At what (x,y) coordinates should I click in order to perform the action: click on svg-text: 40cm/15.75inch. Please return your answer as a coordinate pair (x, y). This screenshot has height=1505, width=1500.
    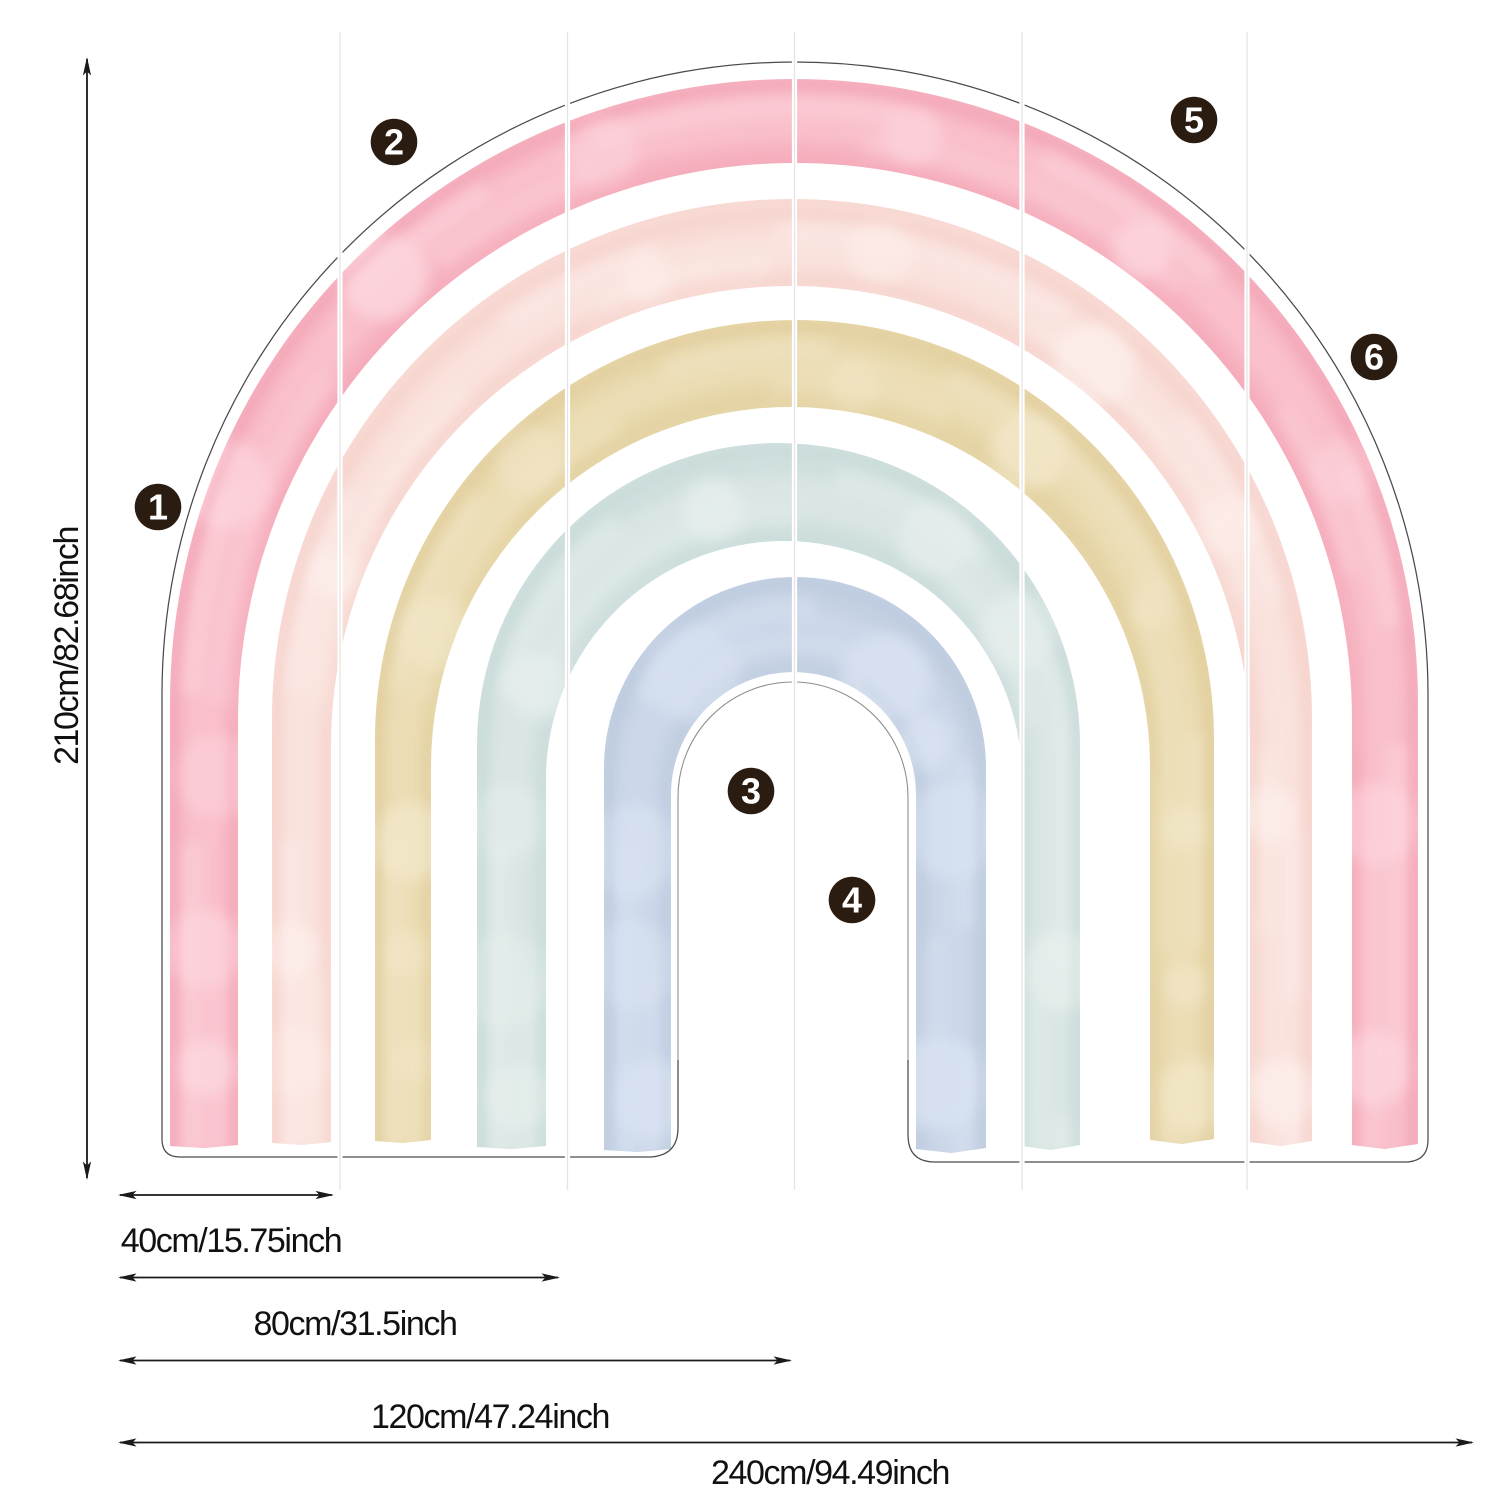
    Looking at the image, I should click on (231, 1241).